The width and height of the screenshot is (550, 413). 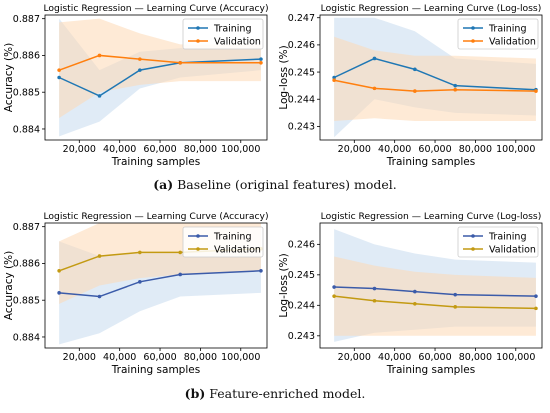 What do you see at coordinates (26, 129) in the screenshot?
I see `y-tick-label: 0.884` at bounding box center [26, 129].